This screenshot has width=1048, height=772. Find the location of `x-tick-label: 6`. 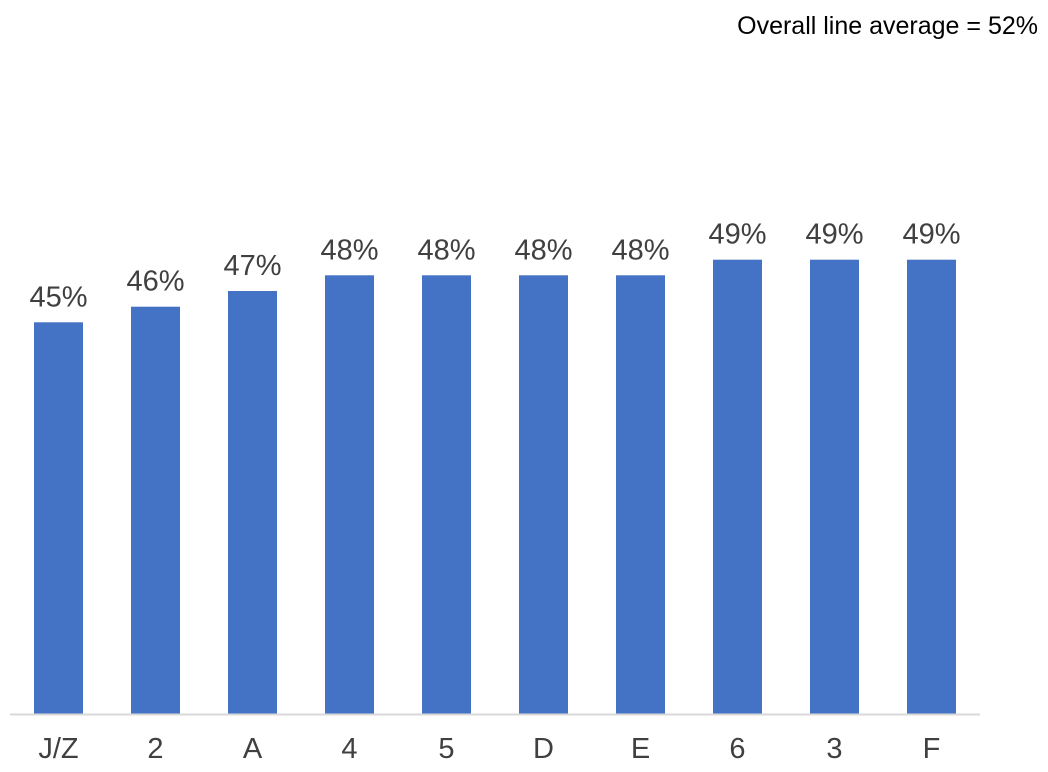

x-tick-label: 6 is located at coordinates (737, 749).